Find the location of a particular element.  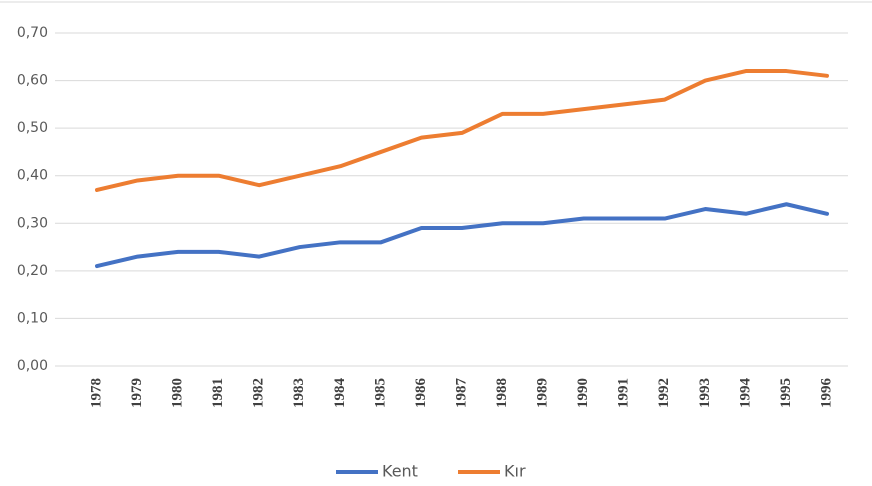

x-tick-label: 1987 is located at coordinates (461, 393).